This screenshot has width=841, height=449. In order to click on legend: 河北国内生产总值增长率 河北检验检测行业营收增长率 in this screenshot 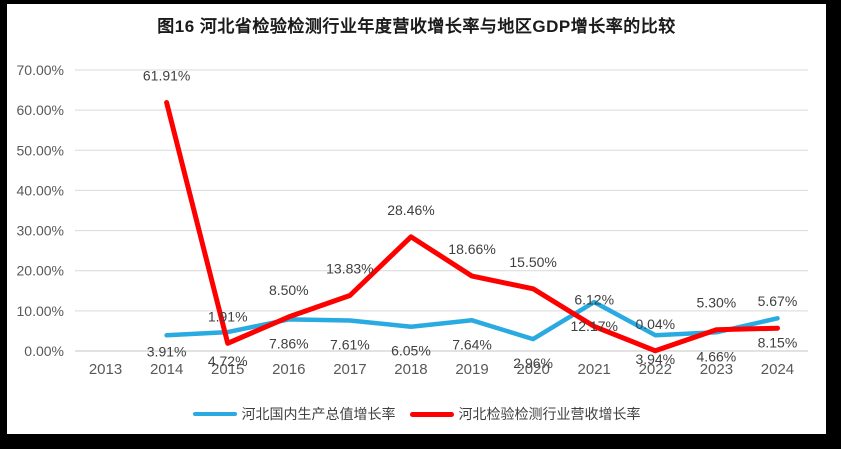, I will do `click(416, 414)`.